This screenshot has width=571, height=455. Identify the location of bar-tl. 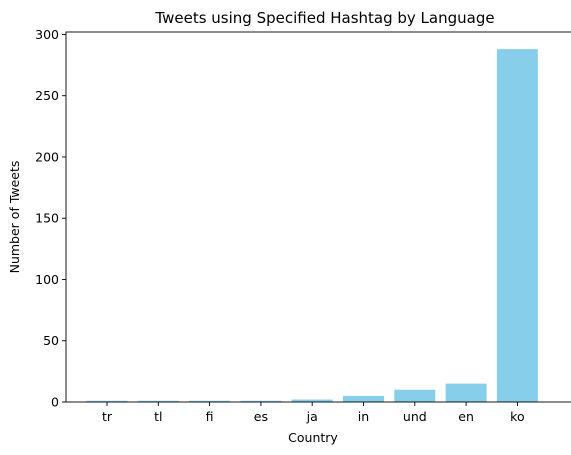
(158, 401).